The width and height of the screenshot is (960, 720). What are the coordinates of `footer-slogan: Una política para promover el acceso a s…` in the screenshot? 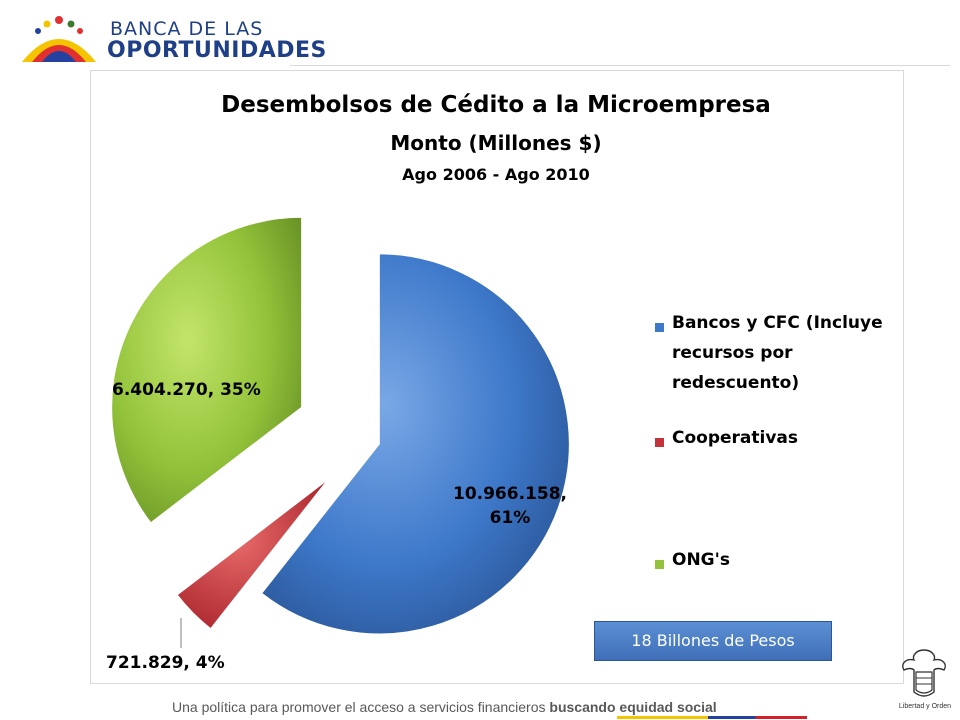 It's located at (444, 707).